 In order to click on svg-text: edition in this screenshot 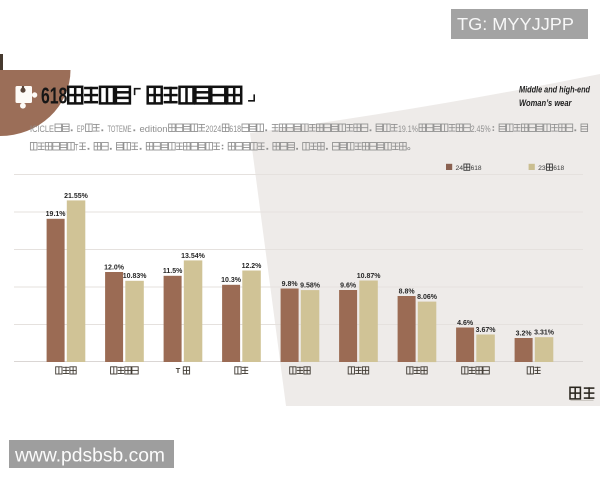, I will do `click(154, 129)`.